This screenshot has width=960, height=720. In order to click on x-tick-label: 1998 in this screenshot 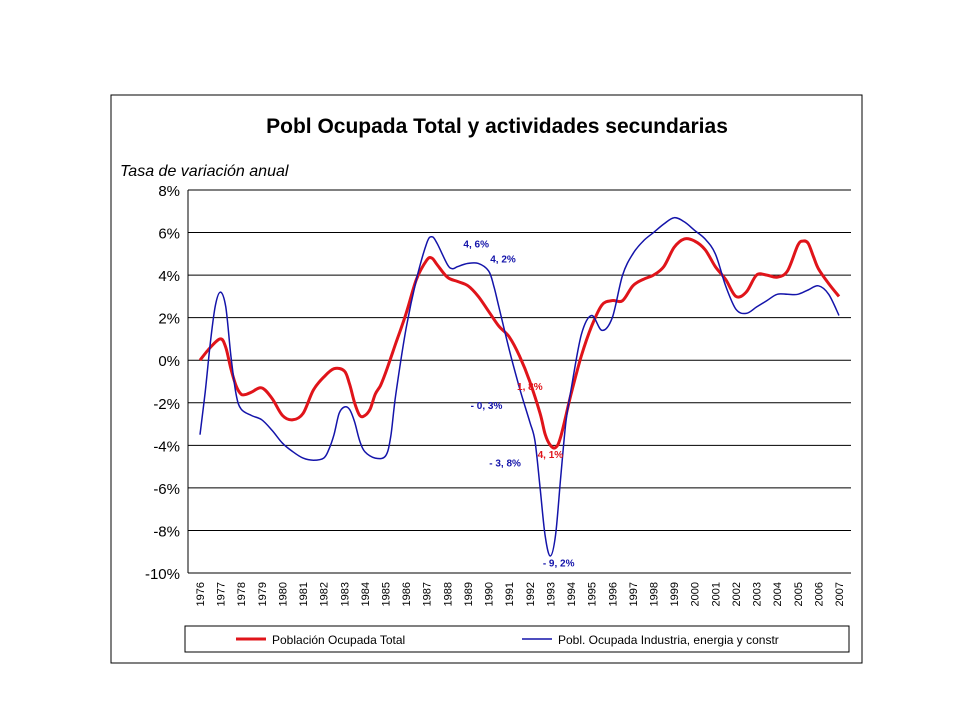, I will do `click(654, 594)`.